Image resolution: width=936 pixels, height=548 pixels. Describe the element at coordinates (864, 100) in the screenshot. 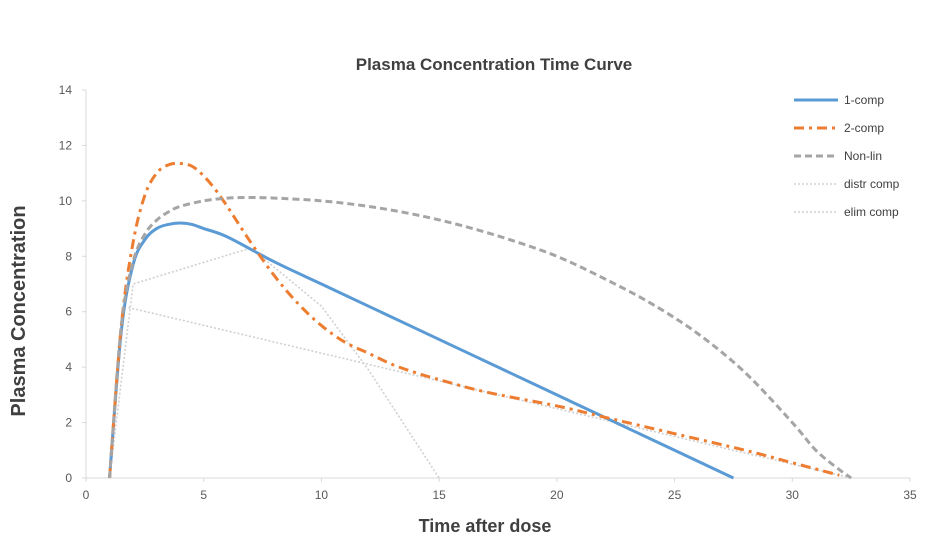

I see `legend-label: 1-comp` at that location.